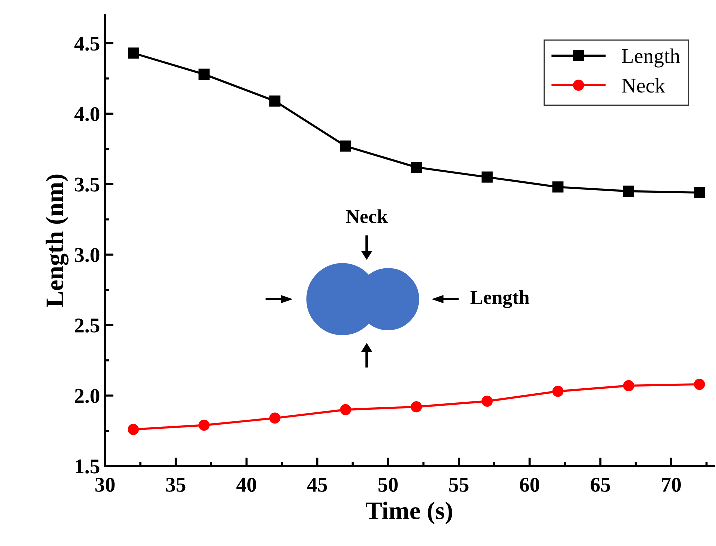  What do you see at coordinates (87, 325) in the screenshot?
I see `y-tick-label: 2.5` at bounding box center [87, 325].